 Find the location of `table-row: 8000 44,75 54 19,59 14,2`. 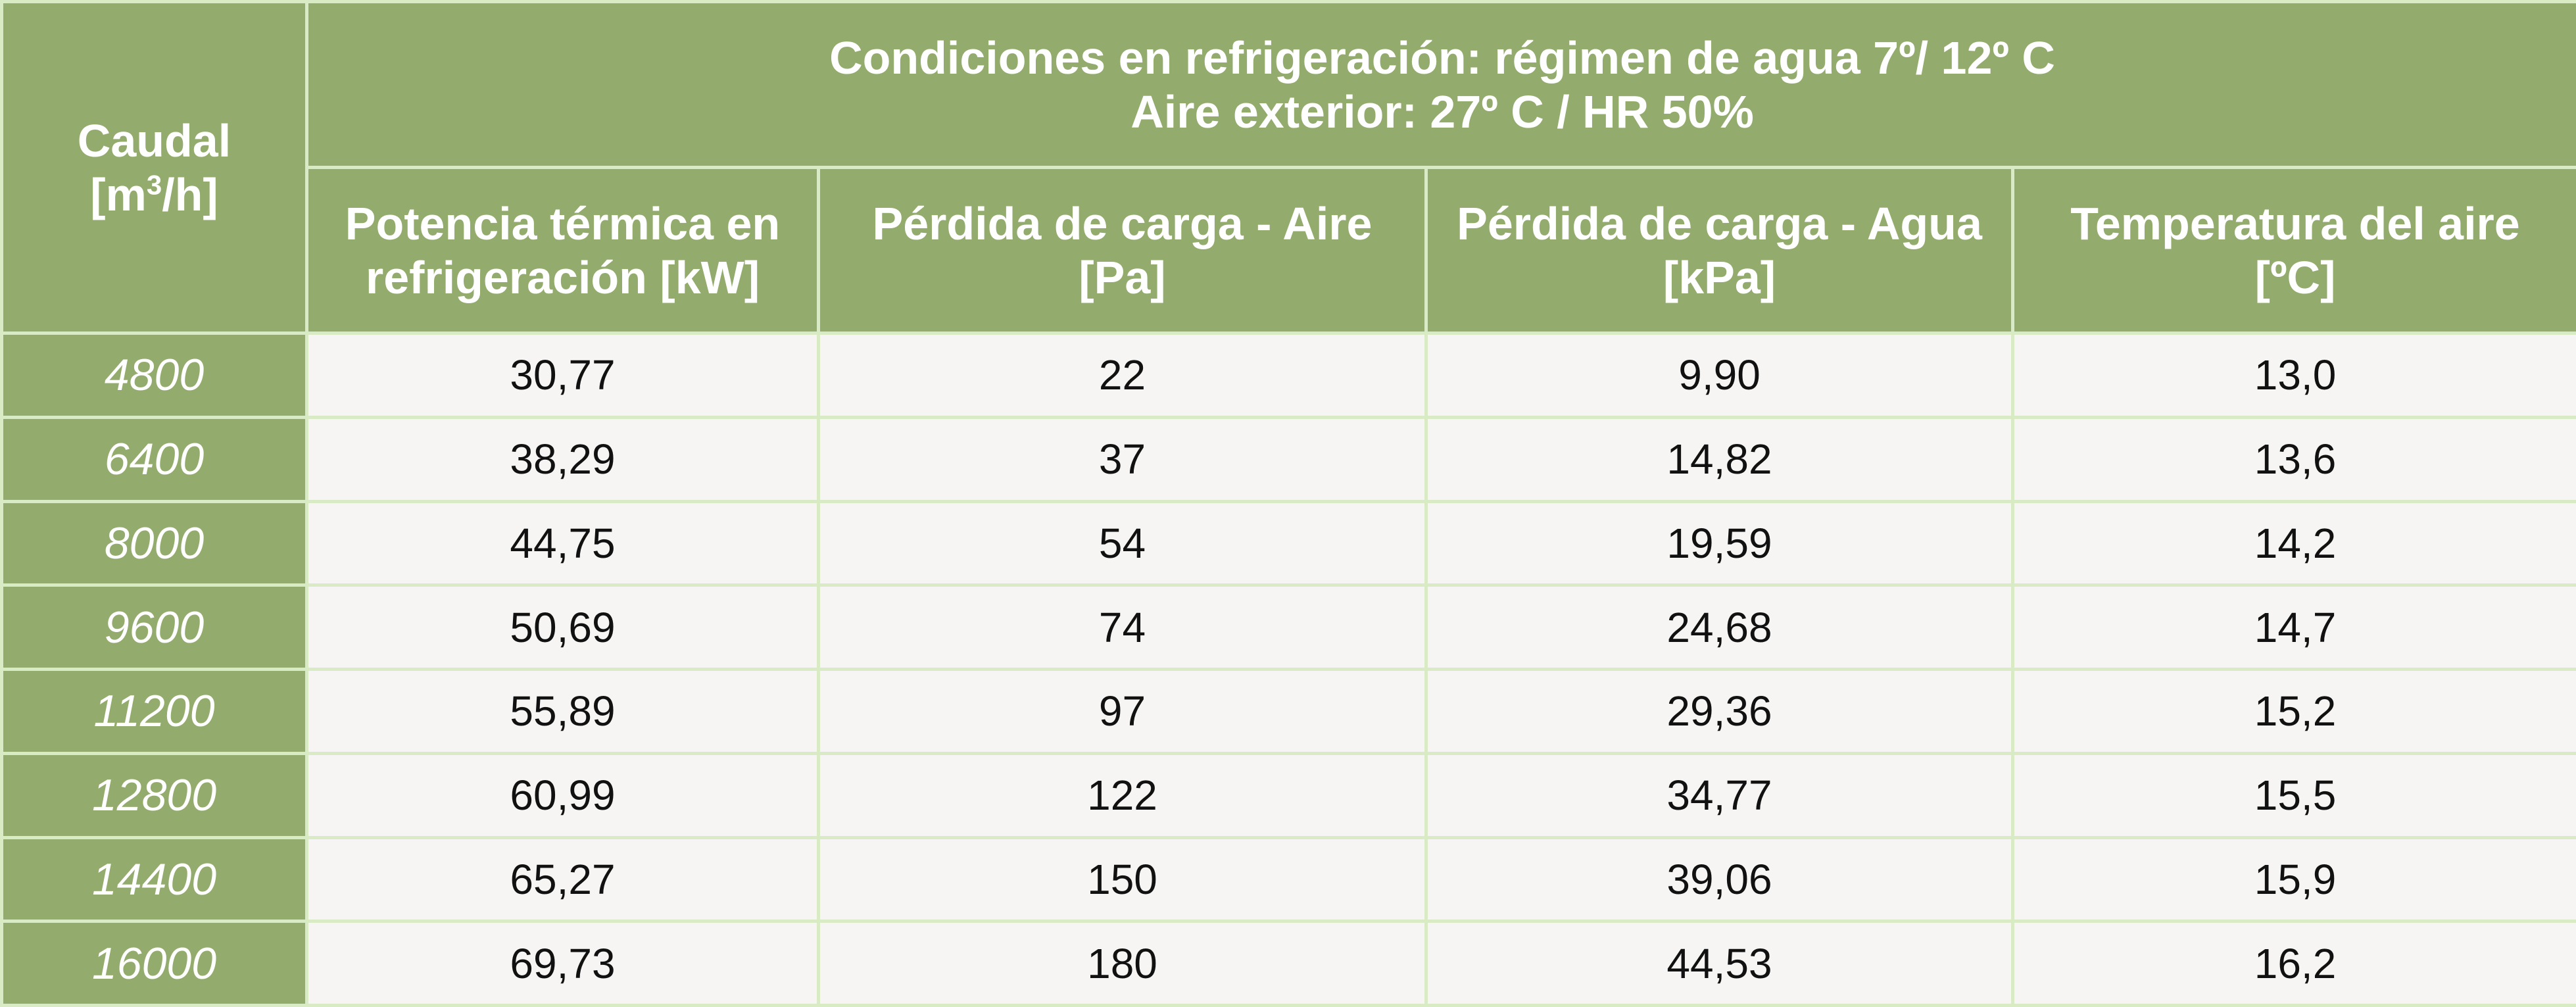

table-row: 8000 44,75 54 19,59 14,2 is located at coordinates (1288, 543).